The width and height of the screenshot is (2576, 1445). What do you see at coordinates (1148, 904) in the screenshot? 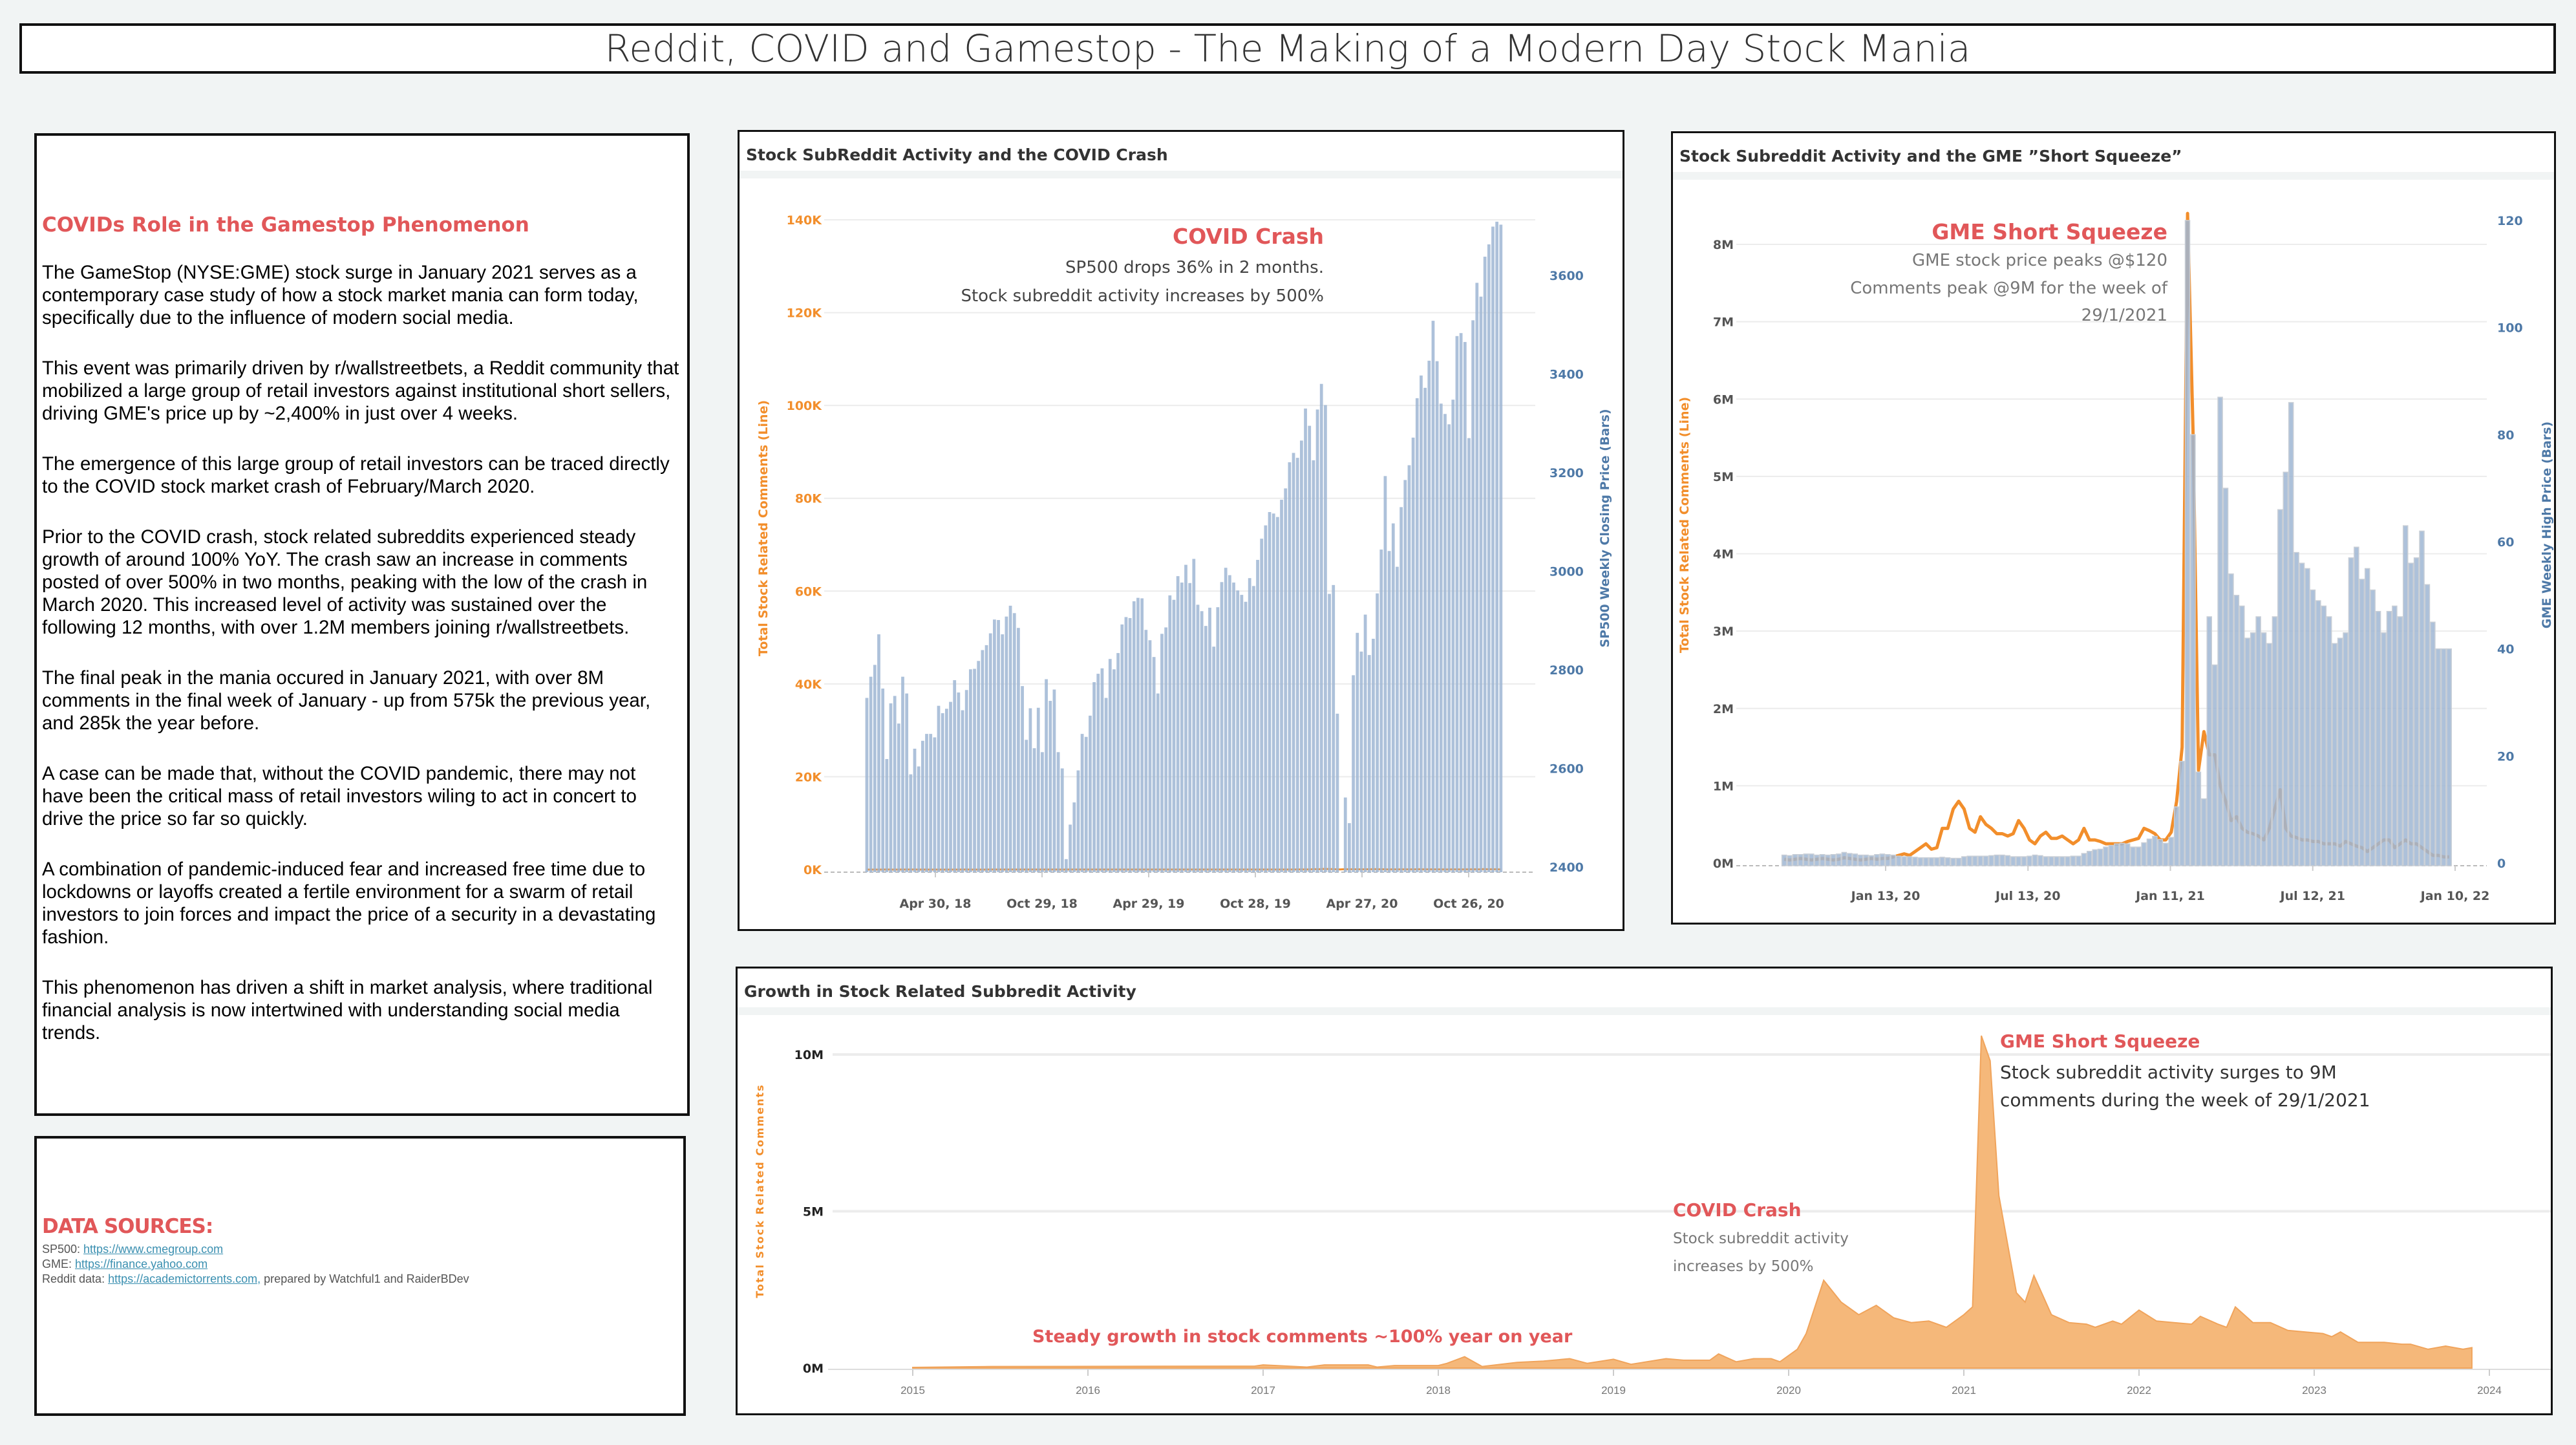
I see `x-tick-label: Apr 29, 19` at bounding box center [1148, 904].